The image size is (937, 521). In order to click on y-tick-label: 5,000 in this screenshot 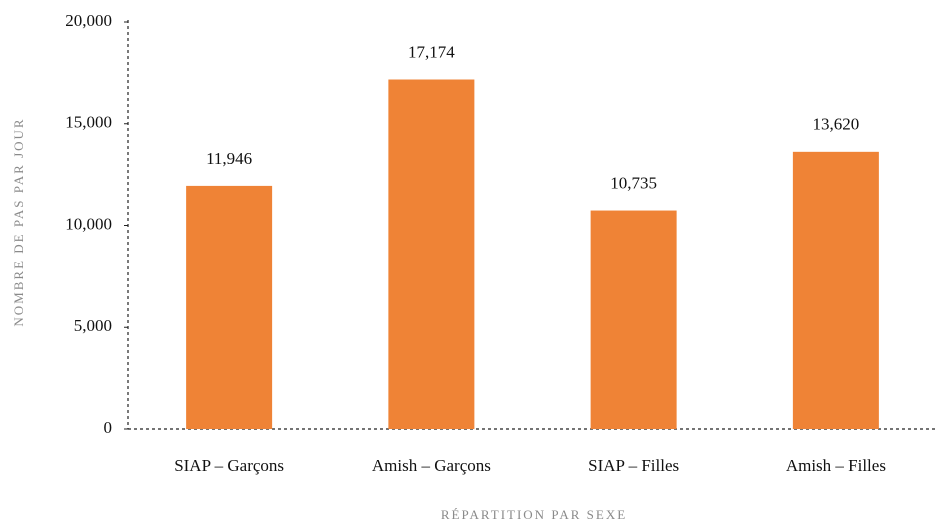, I will do `click(93, 325)`.